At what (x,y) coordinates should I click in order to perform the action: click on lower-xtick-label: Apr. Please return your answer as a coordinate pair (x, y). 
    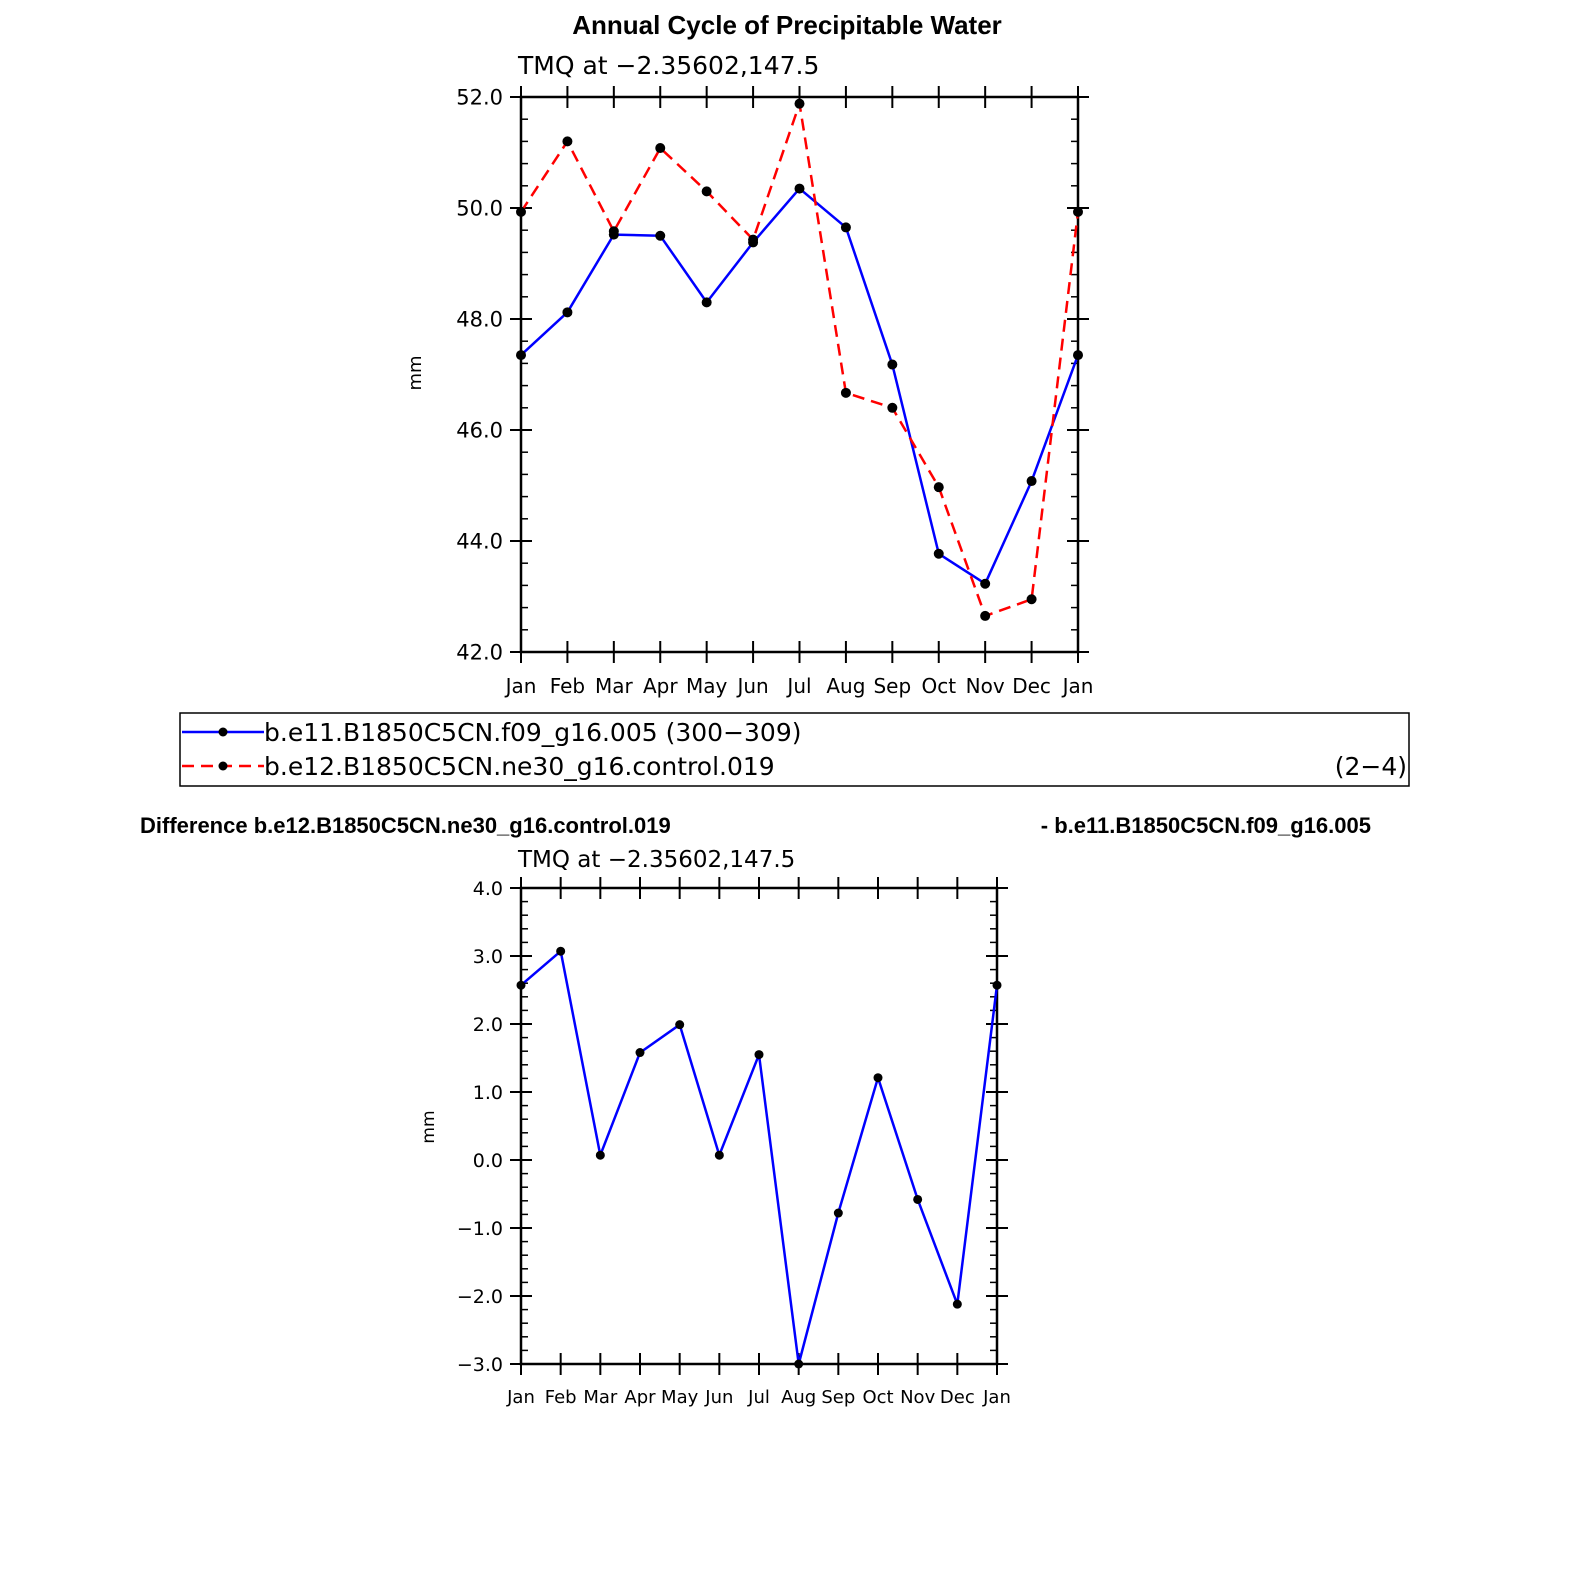
    Looking at the image, I should click on (640, 1397).